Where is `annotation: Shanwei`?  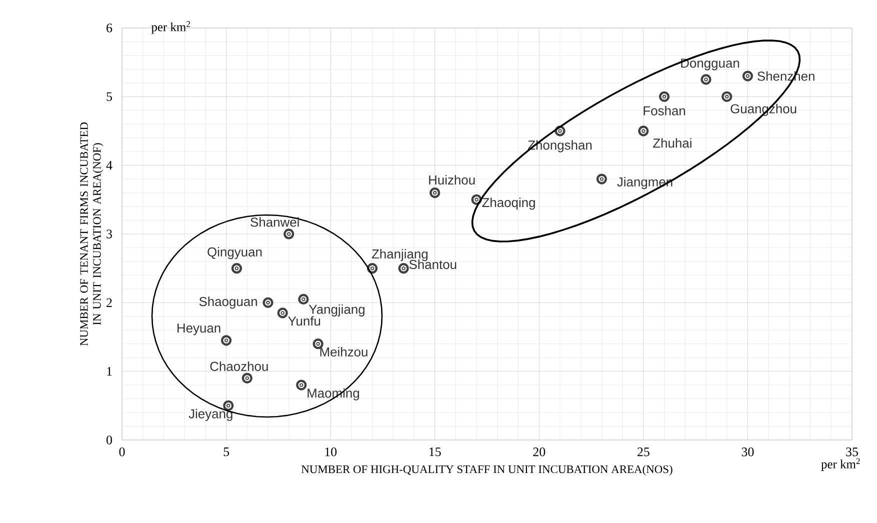 annotation: Shanwei is located at coordinates (274, 222).